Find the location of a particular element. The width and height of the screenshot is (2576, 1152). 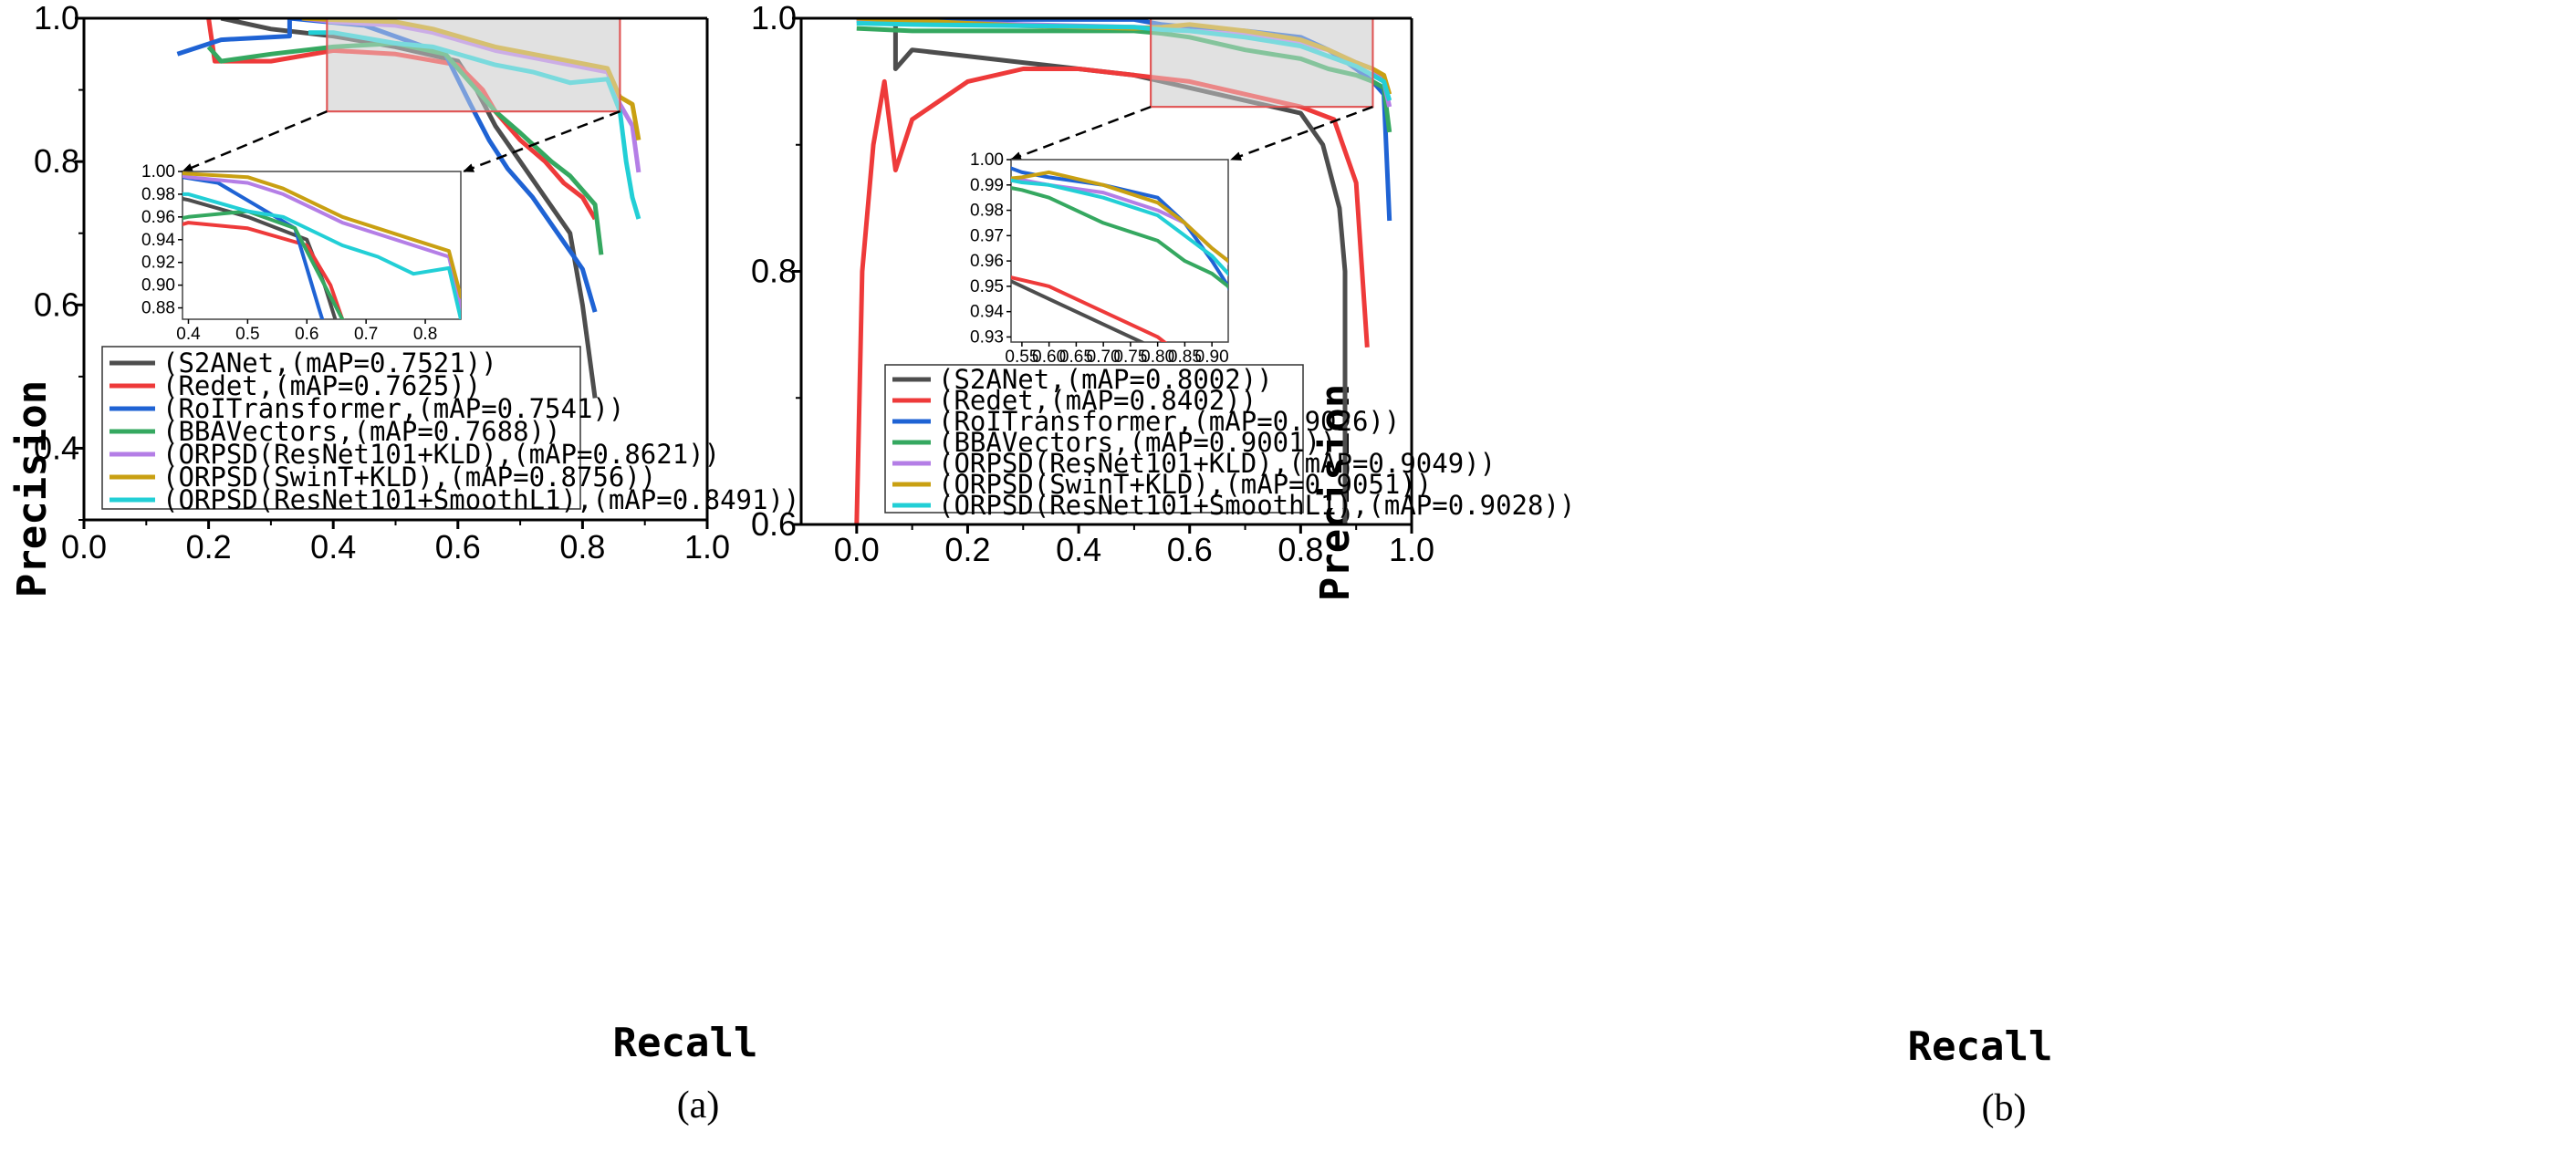

panel-b-xtick-label: 0.0 is located at coordinates (857, 550).